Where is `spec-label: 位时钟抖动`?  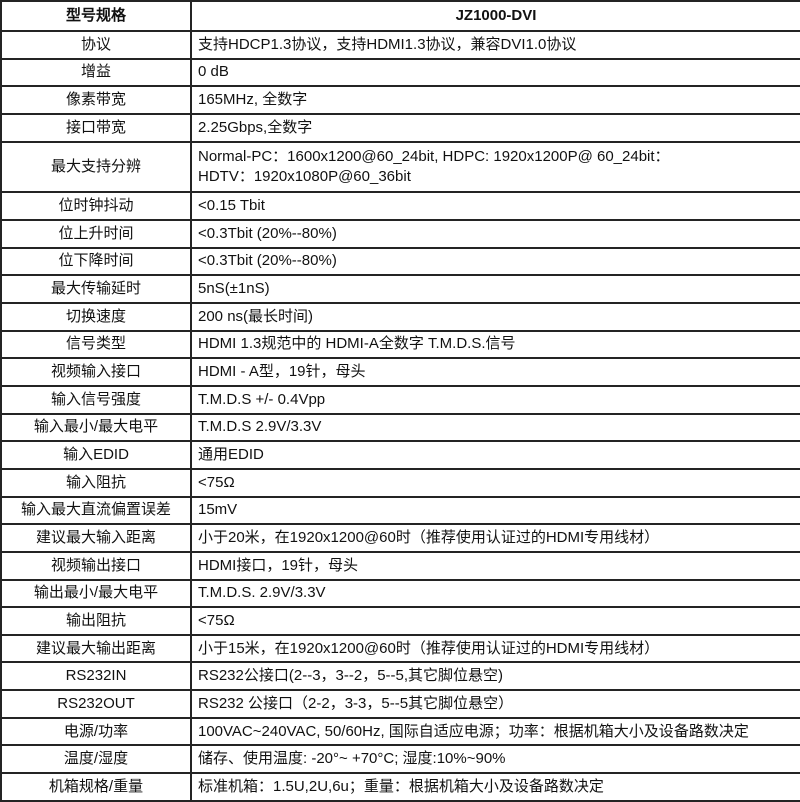 spec-label: 位时钟抖动 is located at coordinates (96, 206).